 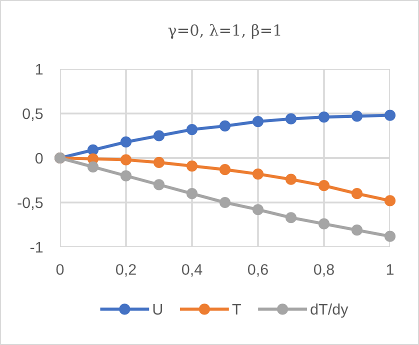 What do you see at coordinates (236, 309) in the screenshot?
I see `legend-label: T` at bounding box center [236, 309].